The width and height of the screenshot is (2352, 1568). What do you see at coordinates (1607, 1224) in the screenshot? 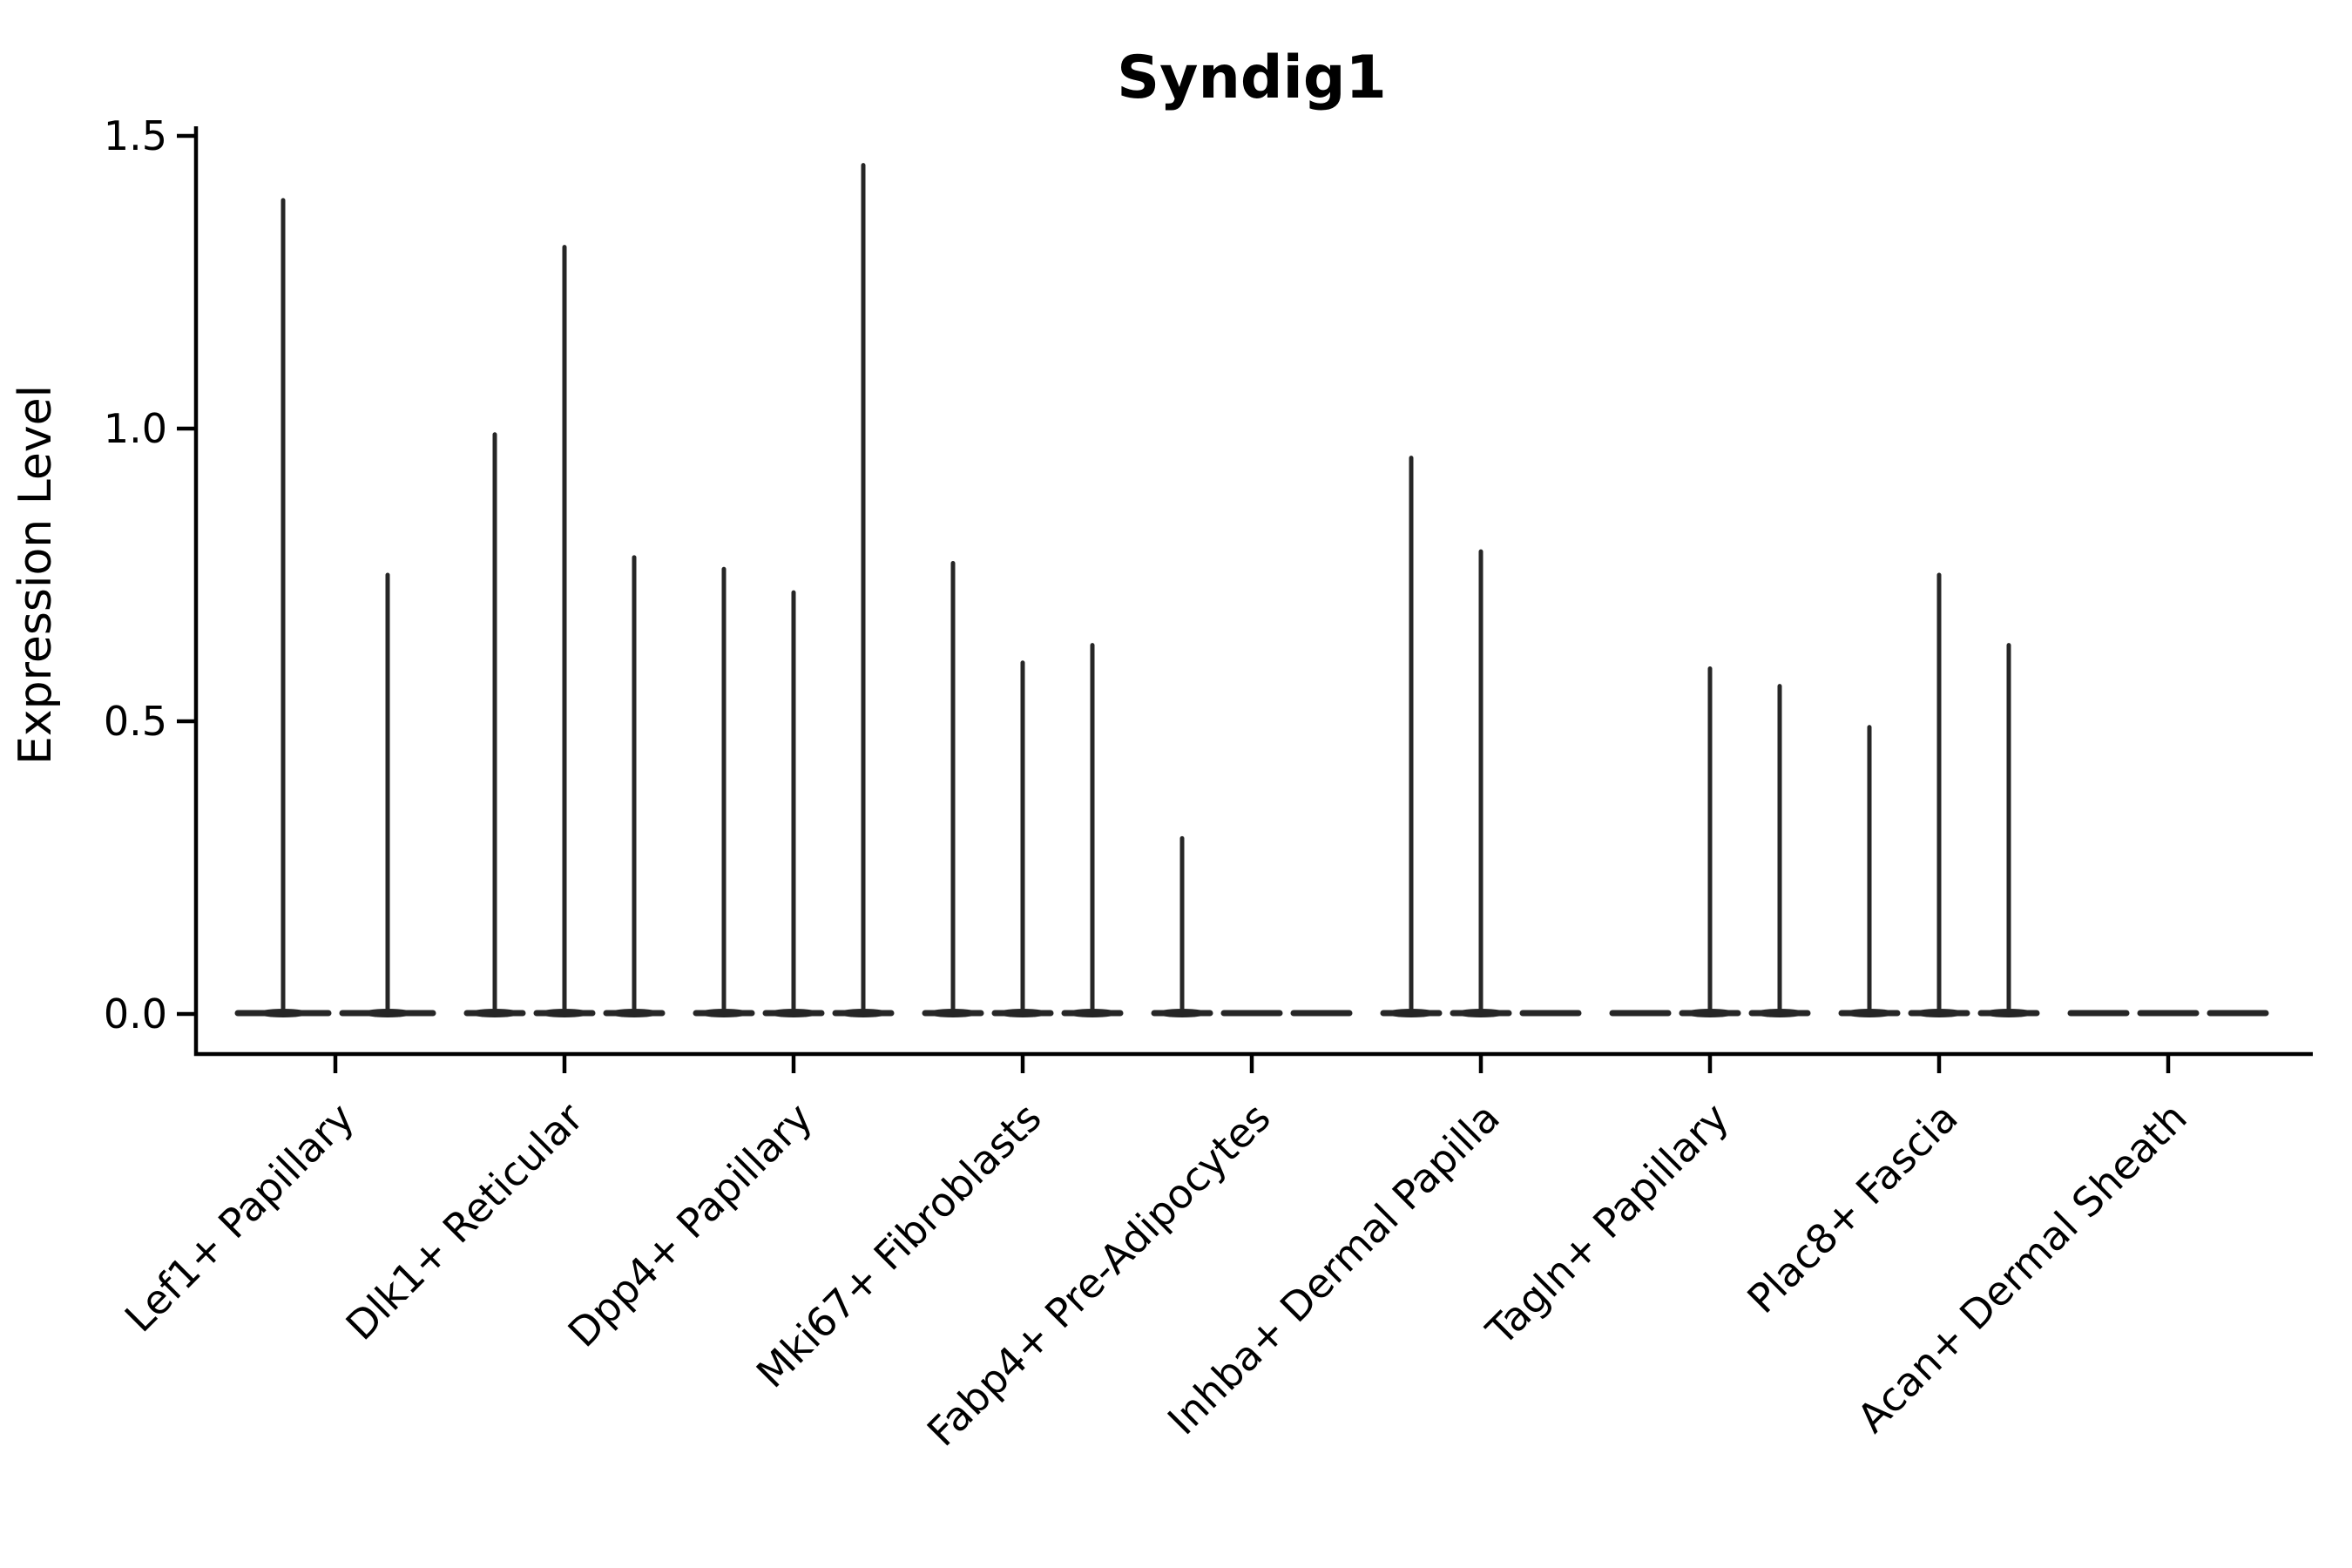
I see `x-tick-label: Tagln+ Papillary` at bounding box center [1607, 1224].